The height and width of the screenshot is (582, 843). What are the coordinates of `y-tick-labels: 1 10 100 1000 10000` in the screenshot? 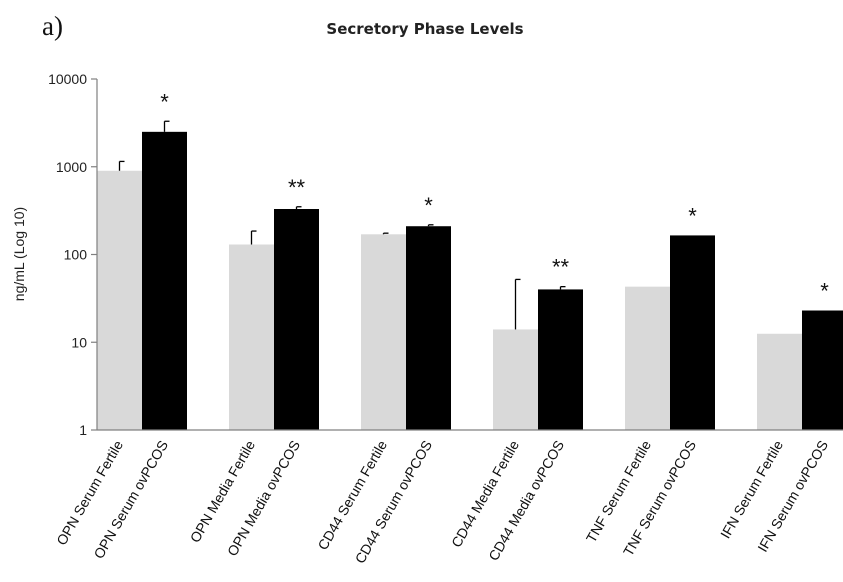 It's located at (67, 254).